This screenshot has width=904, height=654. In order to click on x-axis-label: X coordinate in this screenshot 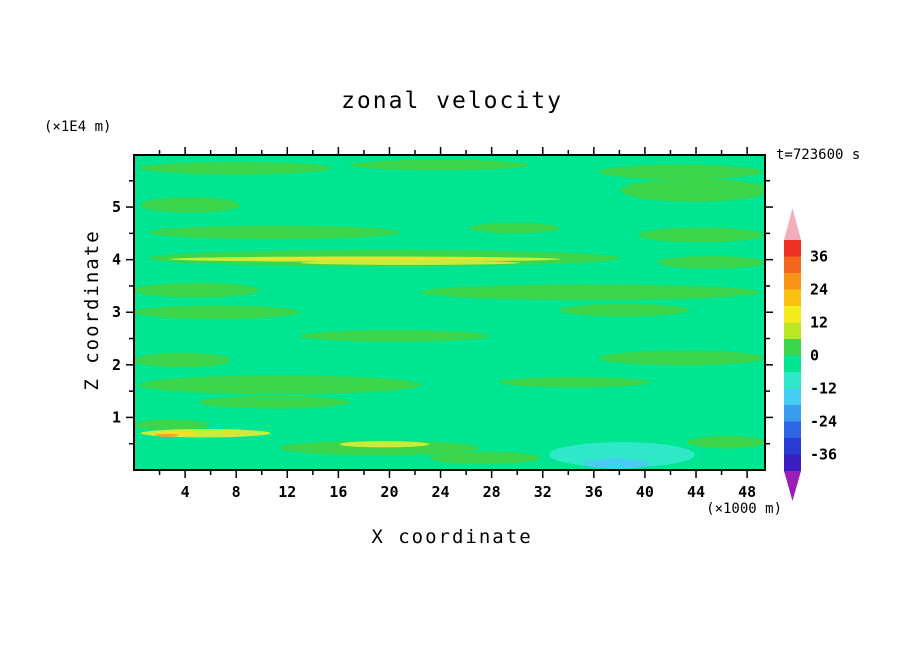, I will do `click(452, 537)`.